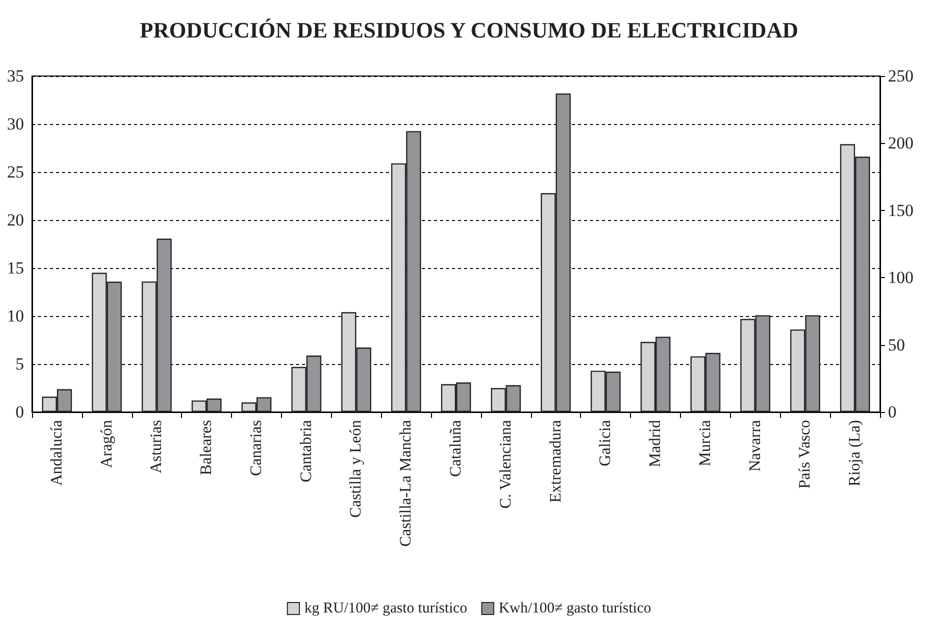 The height and width of the screenshot is (633, 938). Describe the element at coordinates (555, 461) in the screenshot. I see `x-tick-label: Extremadura` at that location.